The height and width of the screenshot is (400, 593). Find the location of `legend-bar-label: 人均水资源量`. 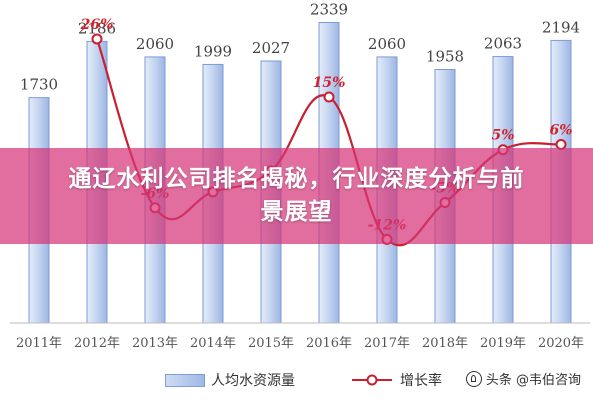

legend-bar-label: 人均水资源量 is located at coordinates (253, 381).